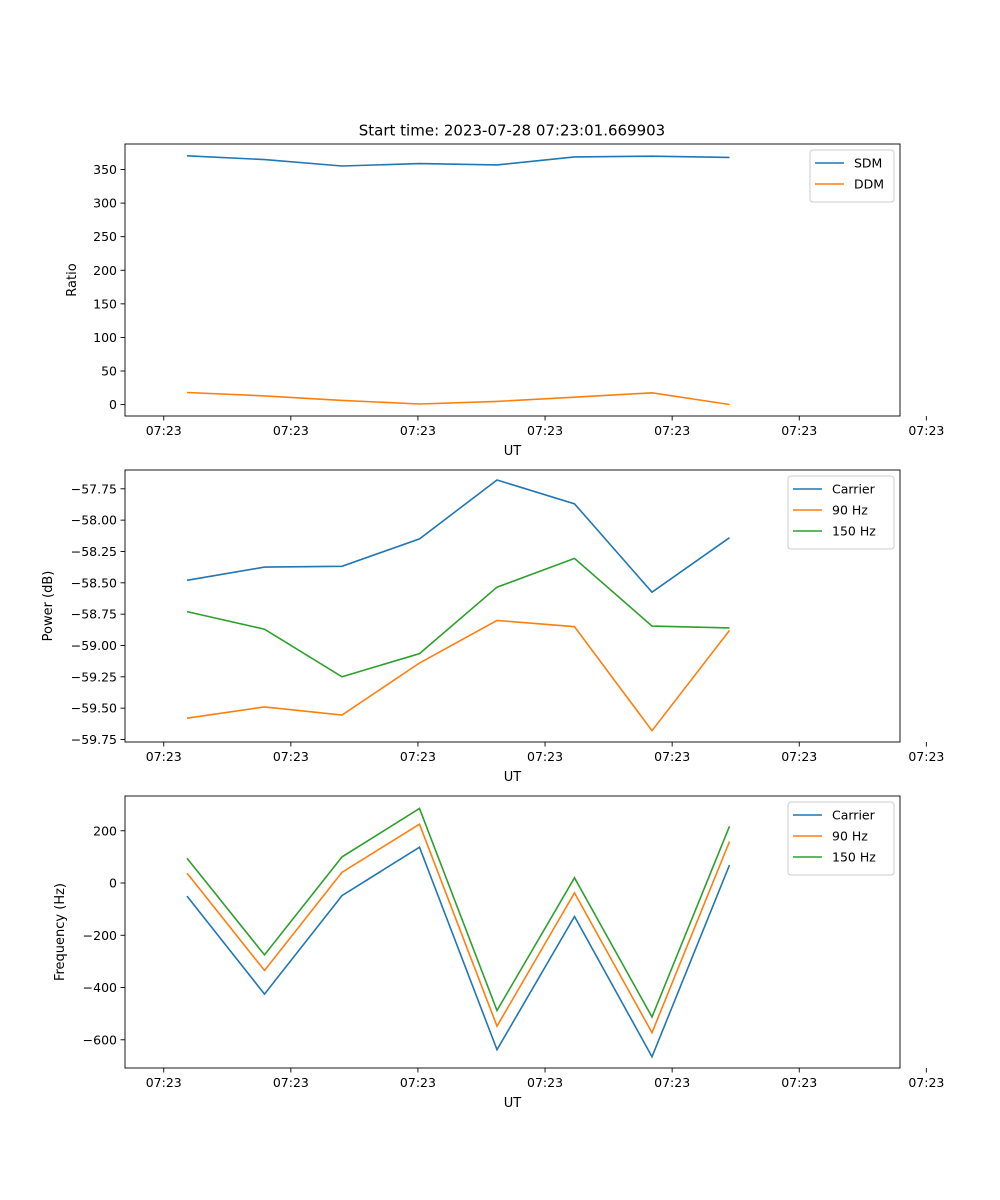 The height and width of the screenshot is (1200, 1000). What do you see at coordinates (94, 582) in the screenshot?
I see `y-tick-label: −58.50` at bounding box center [94, 582].